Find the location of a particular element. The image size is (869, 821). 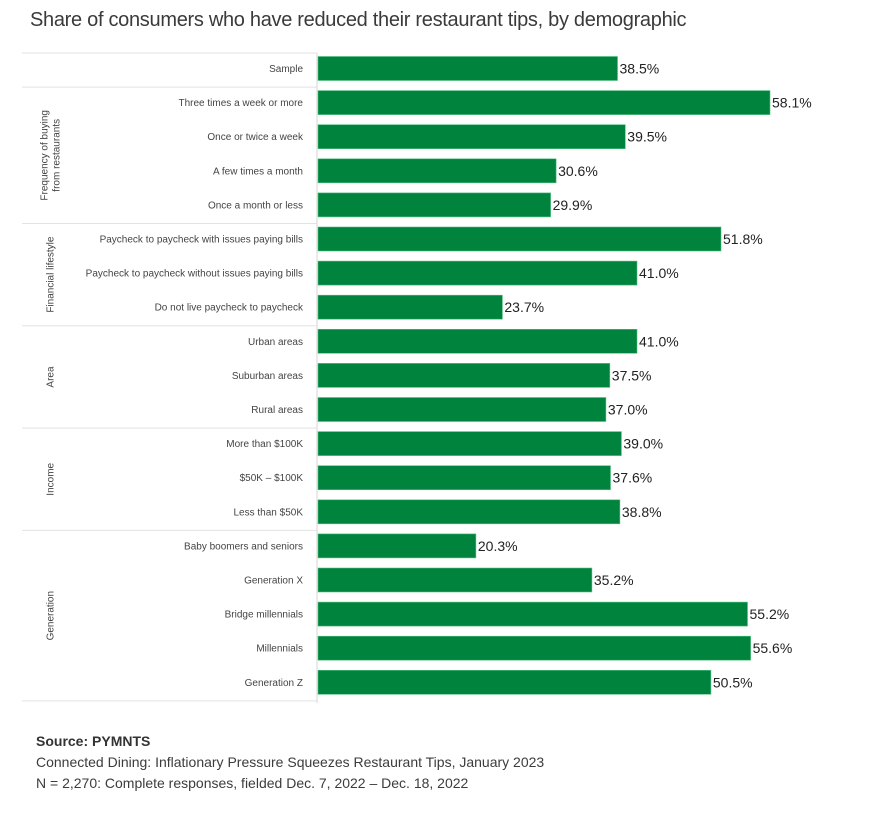

value-label: 58.1% is located at coordinates (792, 103).